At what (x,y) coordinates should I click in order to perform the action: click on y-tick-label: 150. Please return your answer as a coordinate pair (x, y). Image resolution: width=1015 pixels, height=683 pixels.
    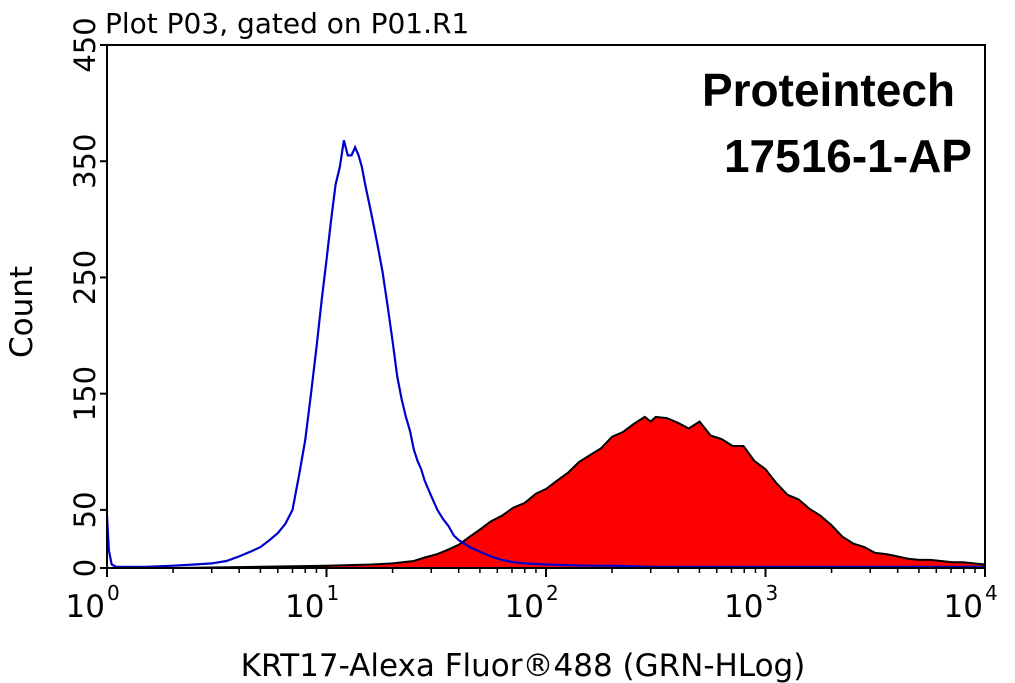
    Looking at the image, I should click on (85, 393).